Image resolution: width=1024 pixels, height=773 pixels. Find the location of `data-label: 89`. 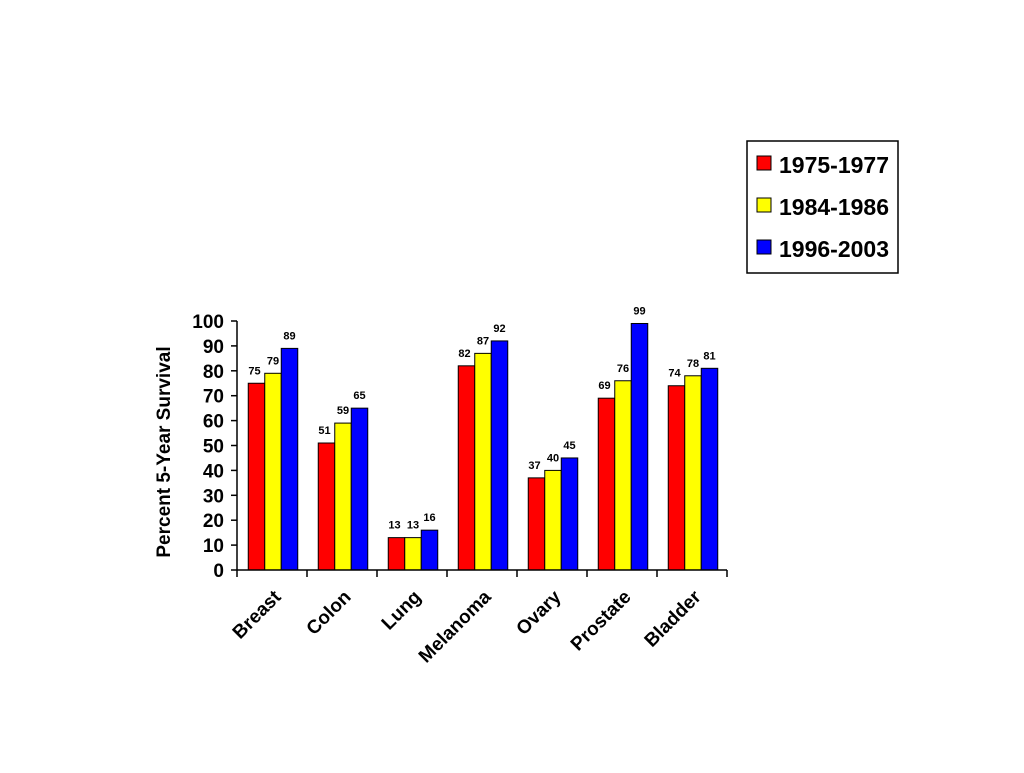

data-label: 89 is located at coordinates (289, 336).